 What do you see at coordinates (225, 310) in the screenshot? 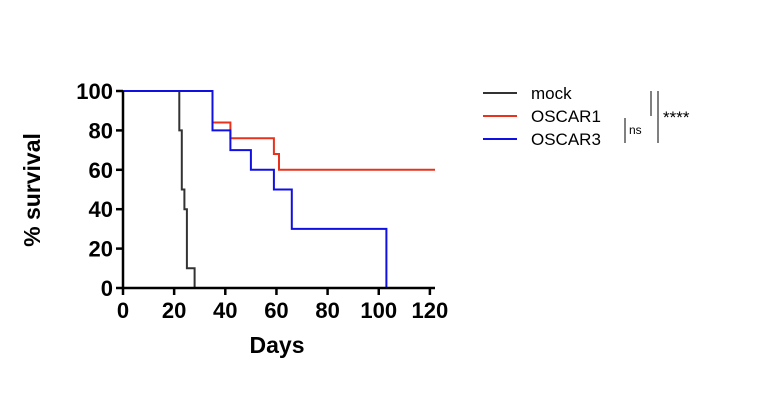
I see `x-tick-label: 40` at bounding box center [225, 310].